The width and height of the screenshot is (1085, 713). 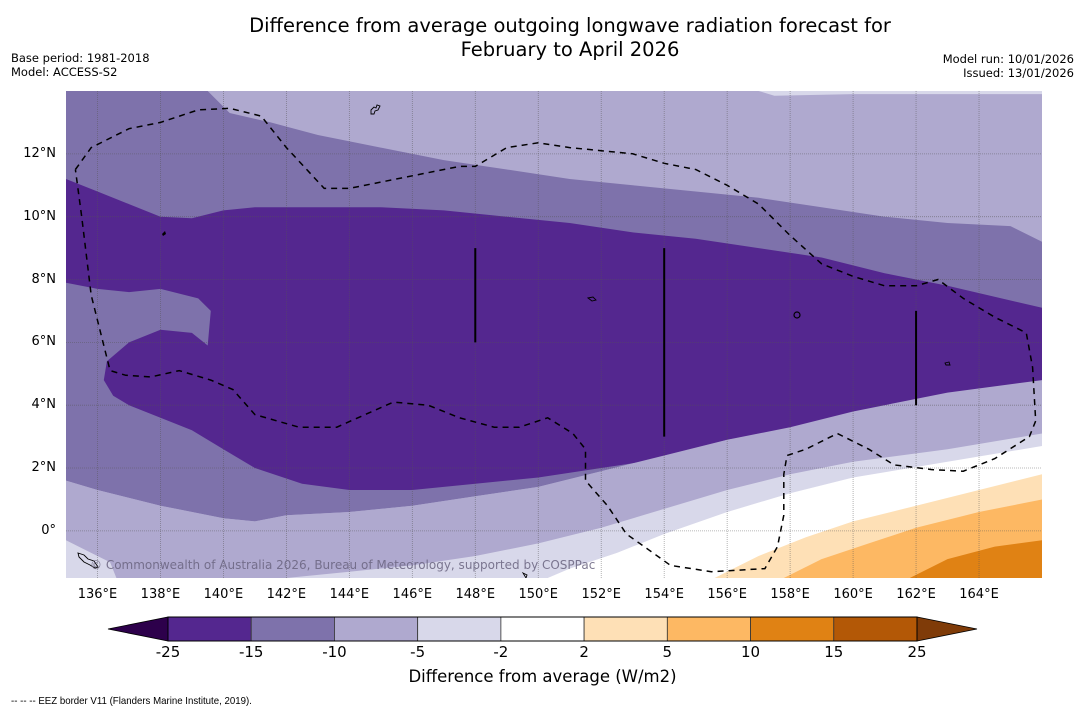 What do you see at coordinates (44, 405) in the screenshot?
I see `lat-tick-label: 4°N` at bounding box center [44, 405].